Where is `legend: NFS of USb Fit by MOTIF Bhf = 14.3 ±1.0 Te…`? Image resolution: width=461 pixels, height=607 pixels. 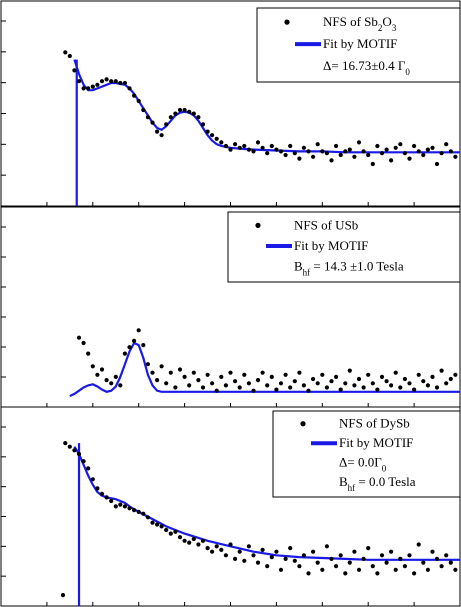 legend: NFS of USb Fit by MOTIF Bhf = 14.3 ±1.0 Te… is located at coordinates (344, 247).